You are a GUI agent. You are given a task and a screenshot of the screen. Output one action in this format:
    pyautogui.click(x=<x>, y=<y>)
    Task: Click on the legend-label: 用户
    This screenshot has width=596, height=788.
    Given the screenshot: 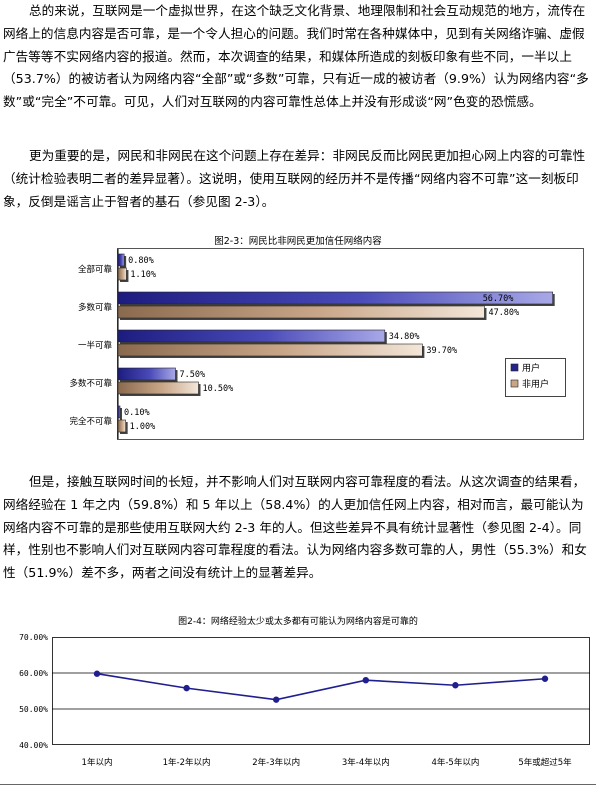 What is the action you would take?
    pyautogui.click(x=531, y=368)
    